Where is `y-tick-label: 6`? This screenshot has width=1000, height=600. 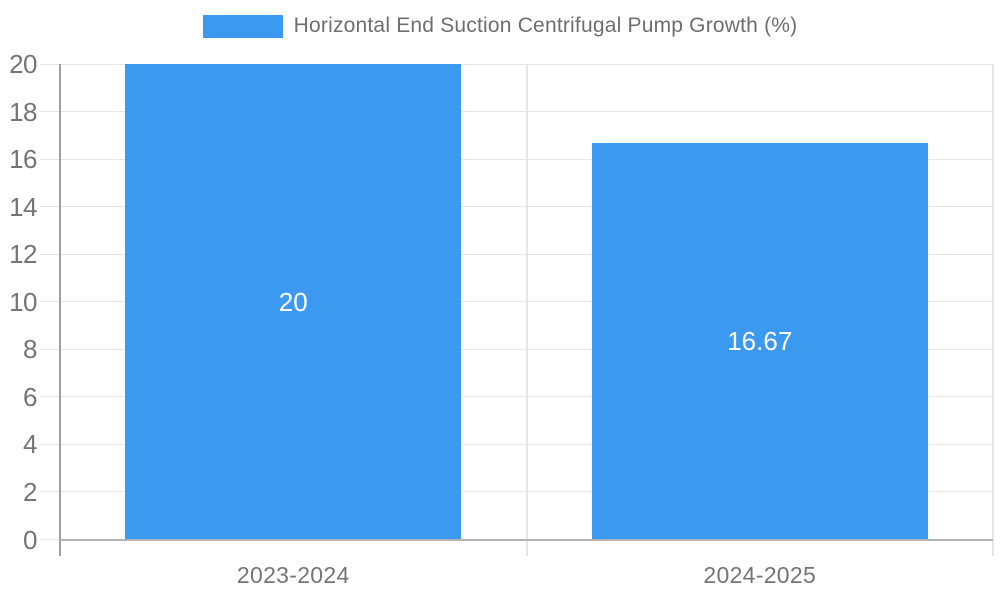 y-tick-label: 6 is located at coordinates (30, 396).